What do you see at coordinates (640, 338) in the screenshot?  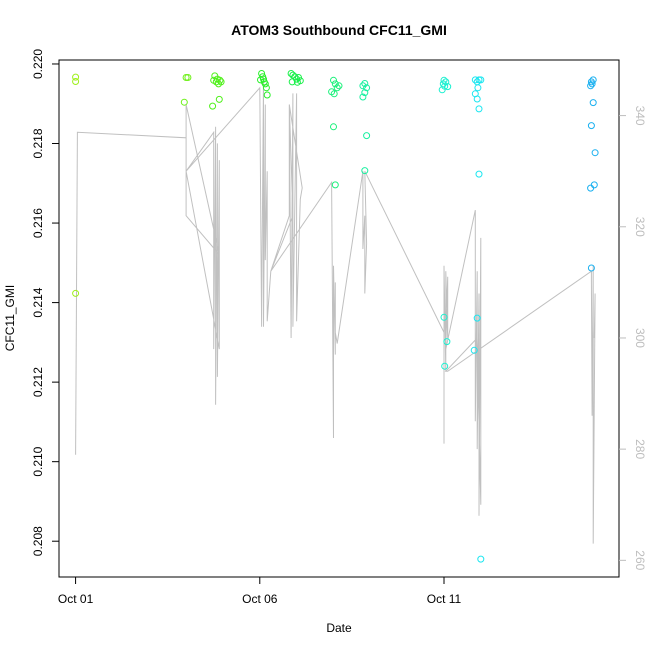 I see `y2-tick-label: 300` at bounding box center [640, 338].